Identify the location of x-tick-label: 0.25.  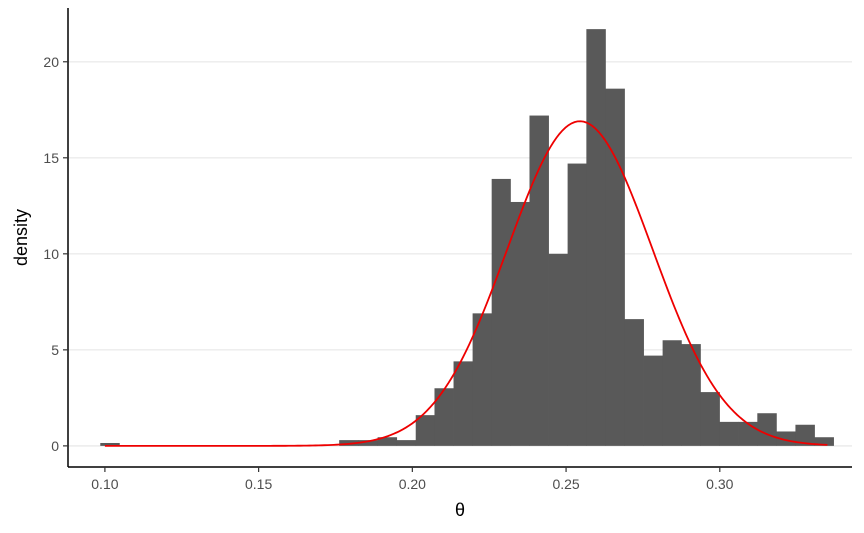
(565, 484).